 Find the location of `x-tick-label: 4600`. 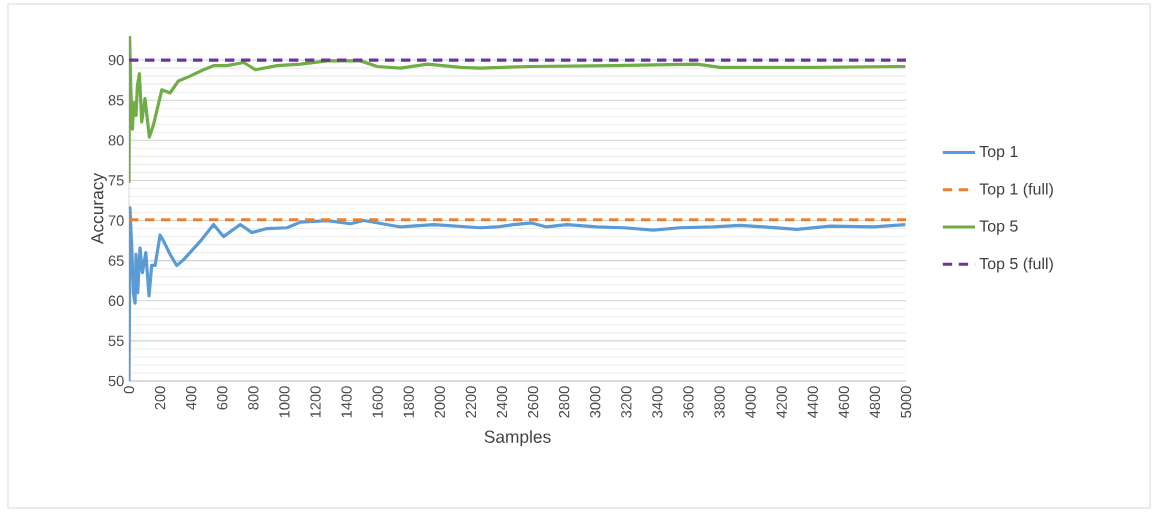

x-tick-label: 4600 is located at coordinates (844, 402).